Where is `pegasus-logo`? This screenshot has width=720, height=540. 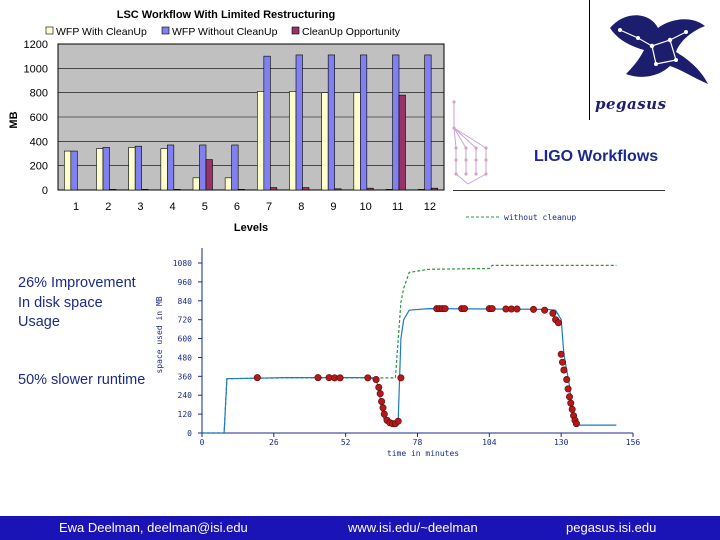 pegasus-logo is located at coordinates (654, 60).